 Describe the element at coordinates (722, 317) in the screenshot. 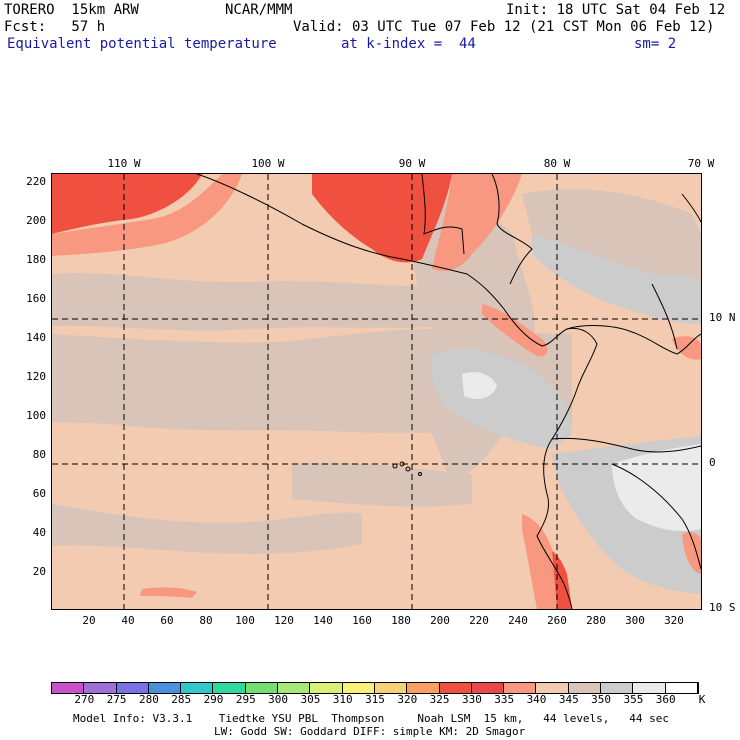

I see `lat-label-10n: 10 N` at that location.